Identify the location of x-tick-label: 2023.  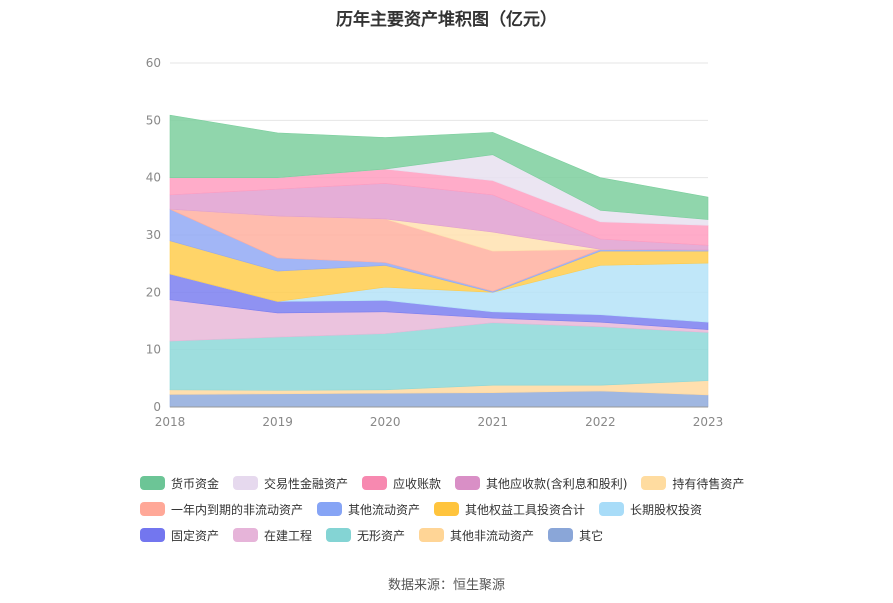
(708, 422).